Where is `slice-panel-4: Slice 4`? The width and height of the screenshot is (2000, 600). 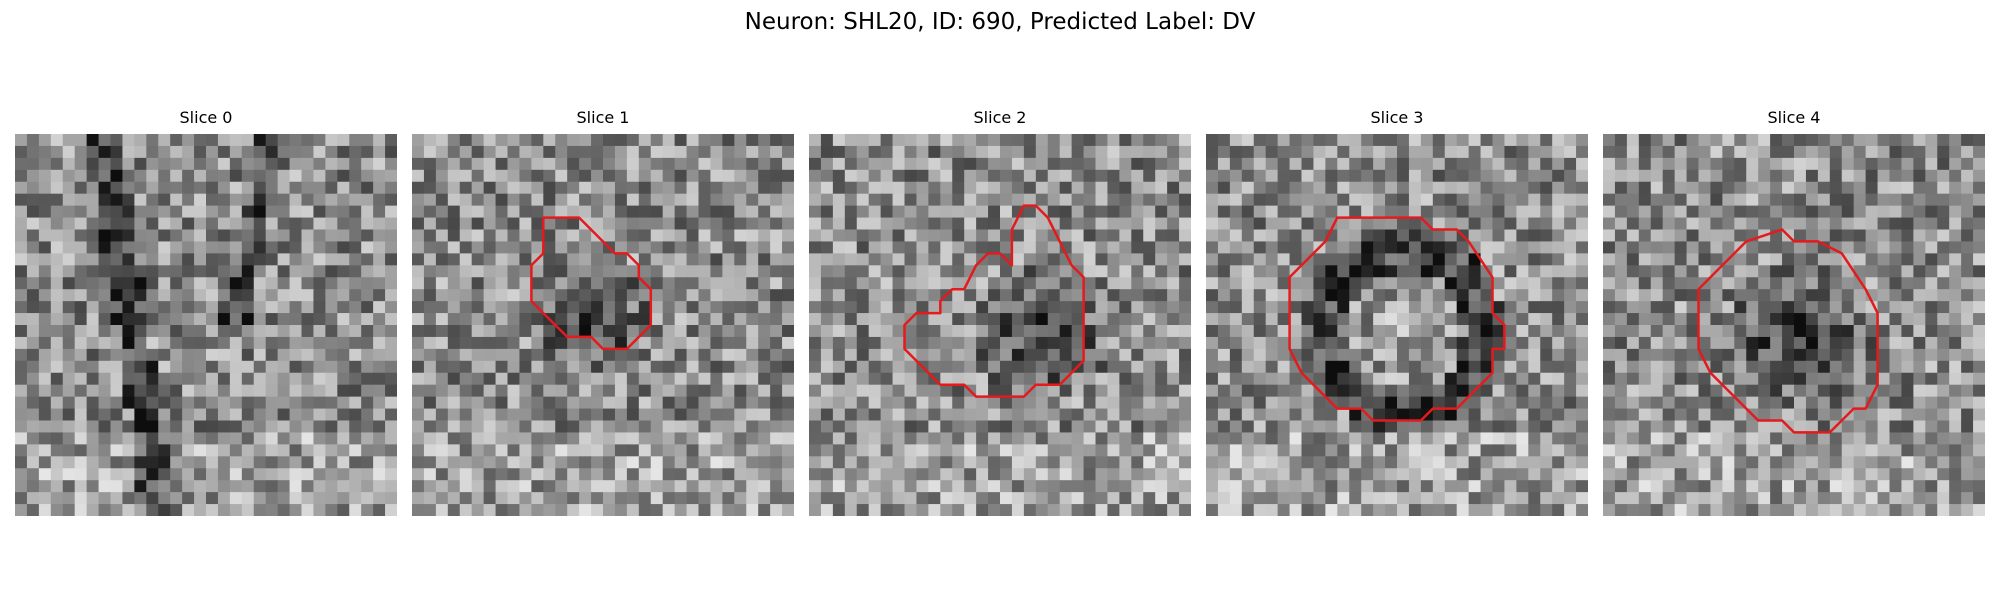 slice-panel-4: Slice 4 is located at coordinates (1794, 312).